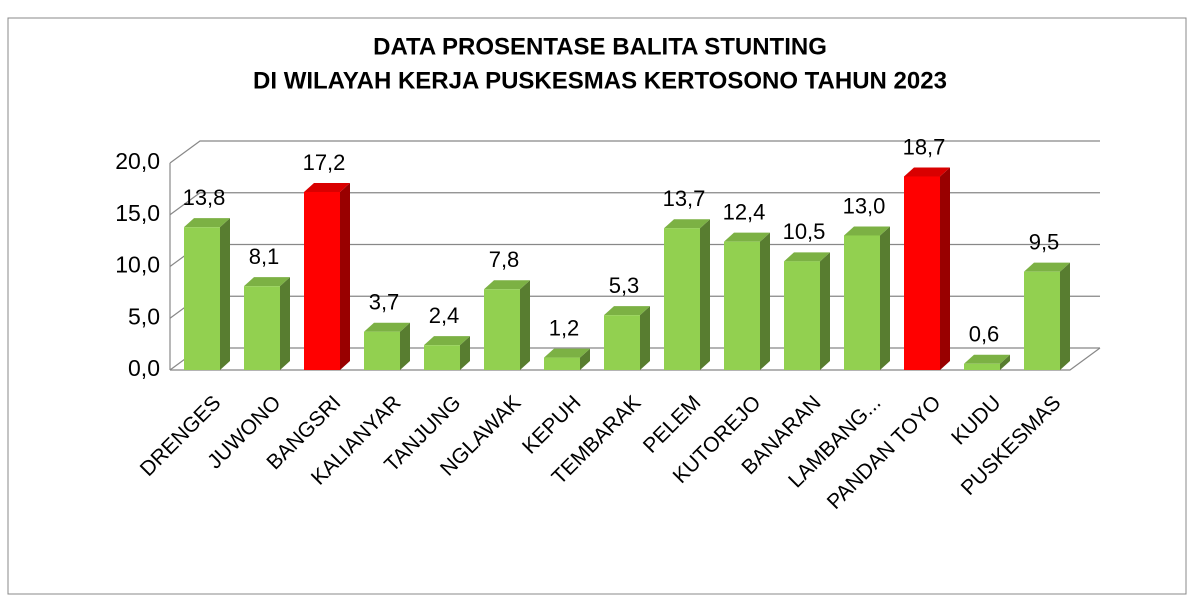  I want to click on value-label: 13,8, so click(204, 197).